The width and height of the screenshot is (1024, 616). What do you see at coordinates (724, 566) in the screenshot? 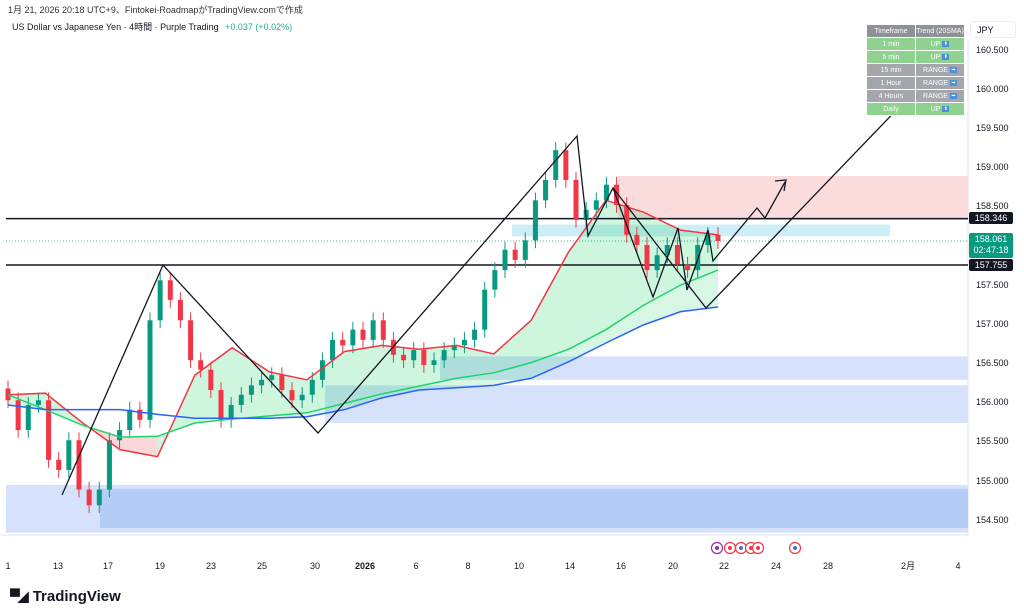
I see `x-tick-label: 22` at bounding box center [724, 566].